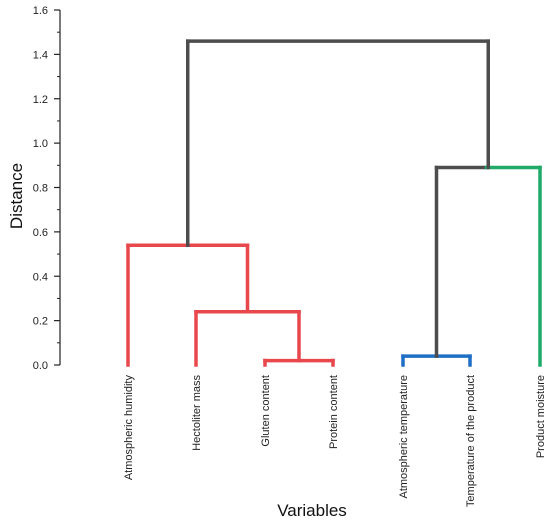 The image size is (550, 526). I want to click on y-axis-title: Distance, so click(16, 196).